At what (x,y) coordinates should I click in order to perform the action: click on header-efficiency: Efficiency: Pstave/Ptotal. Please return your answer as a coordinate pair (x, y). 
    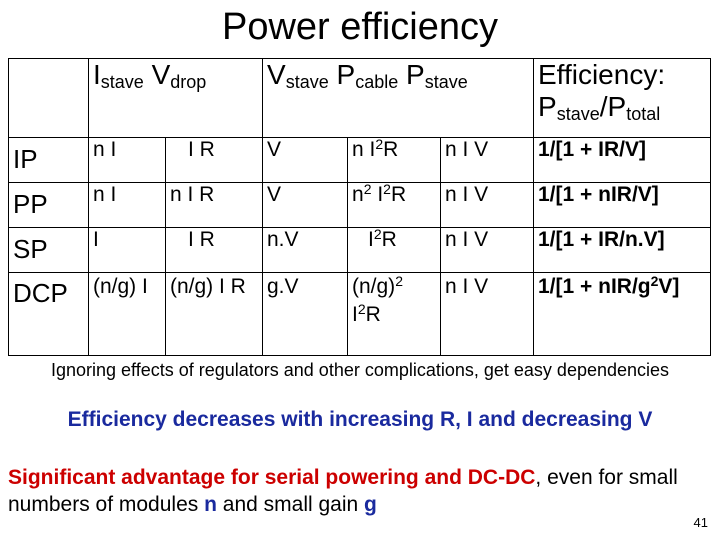
    Looking at the image, I should click on (622, 98).